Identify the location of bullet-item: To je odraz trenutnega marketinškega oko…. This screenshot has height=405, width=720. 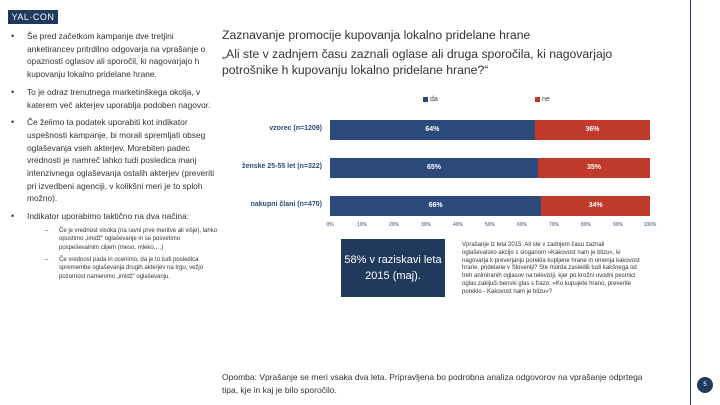
(114, 98).